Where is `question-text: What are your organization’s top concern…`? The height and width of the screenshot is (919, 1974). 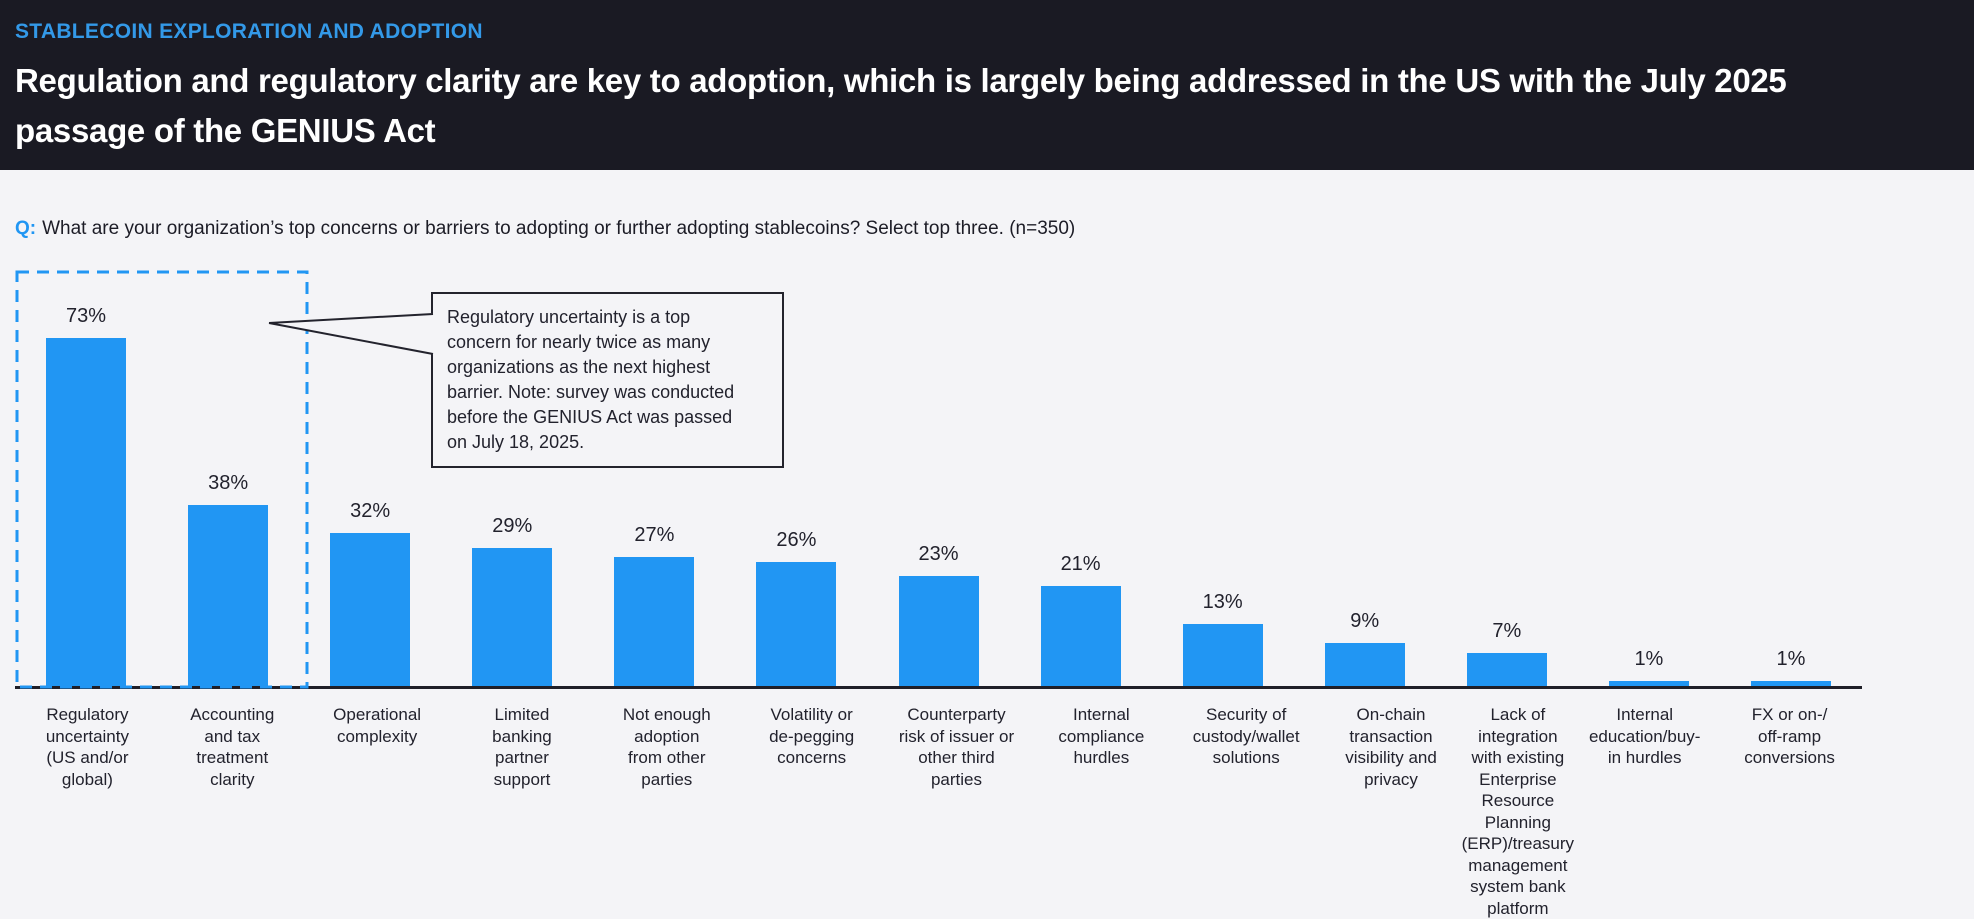
question-text: What are your organization’s top concern… is located at coordinates (559, 228).